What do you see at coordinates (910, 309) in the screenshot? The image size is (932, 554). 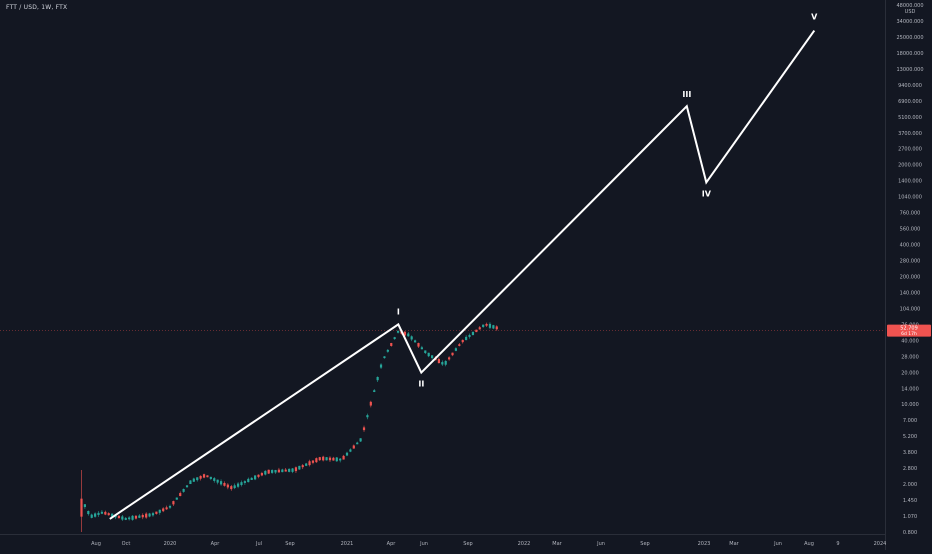 I see `y-tick-label: 104.000` at bounding box center [910, 309].